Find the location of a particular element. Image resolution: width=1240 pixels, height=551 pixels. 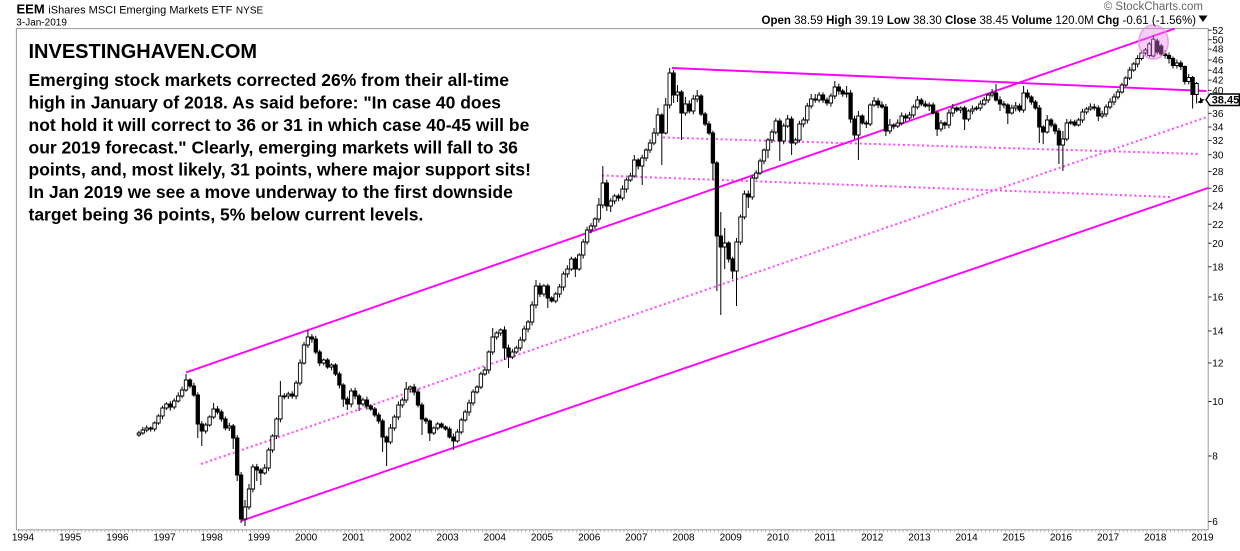

svg-text: 22 is located at coordinates (1218, 225).